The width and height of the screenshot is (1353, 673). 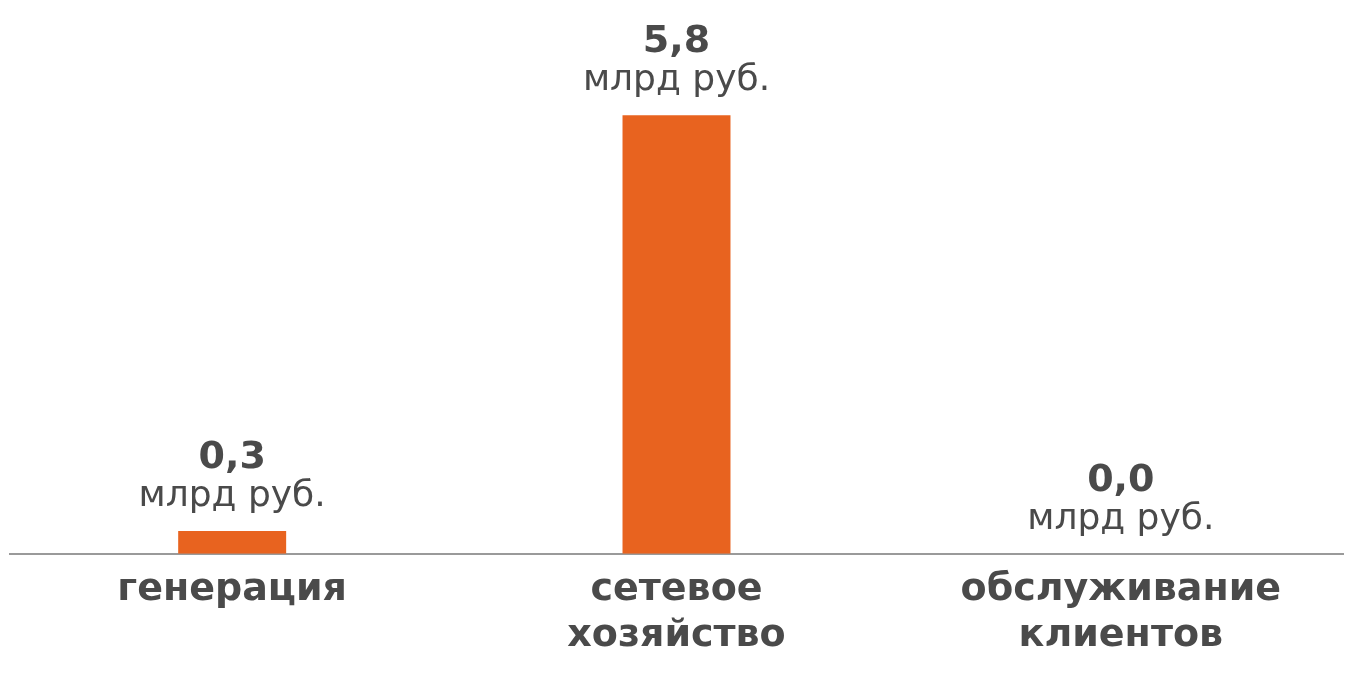 What do you see at coordinates (676, 610) in the screenshot?
I see `x-tick-label: сетевое хозяйство` at bounding box center [676, 610].